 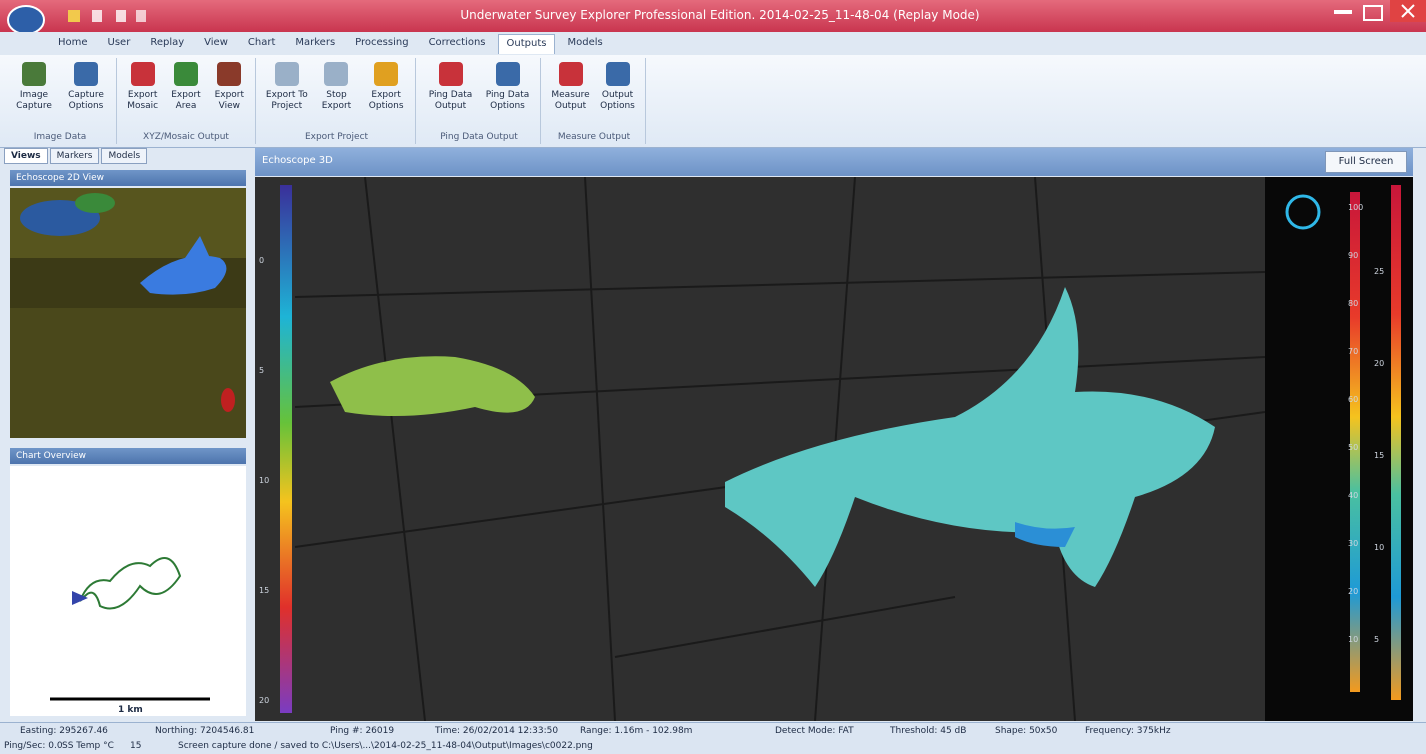 What do you see at coordinates (167, 42) in the screenshot?
I see `ribbon-tab: Replay` at bounding box center [167, 42].